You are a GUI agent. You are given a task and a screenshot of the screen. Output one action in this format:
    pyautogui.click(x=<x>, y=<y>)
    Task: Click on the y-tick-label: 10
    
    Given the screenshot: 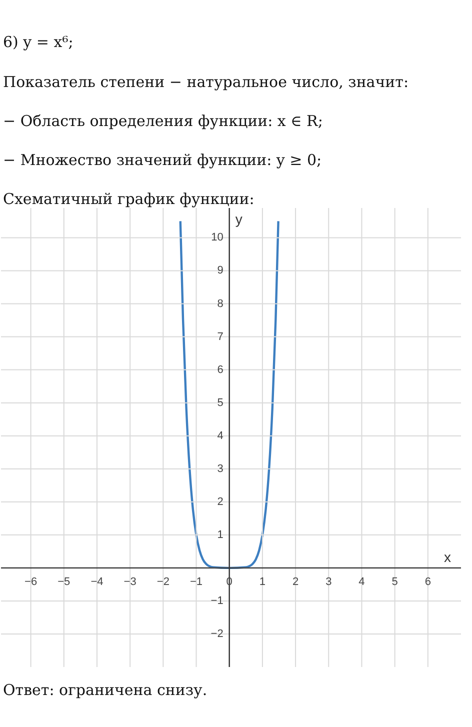 What is the action you would take?
    pyautogui.click(x=217, y=238)
    